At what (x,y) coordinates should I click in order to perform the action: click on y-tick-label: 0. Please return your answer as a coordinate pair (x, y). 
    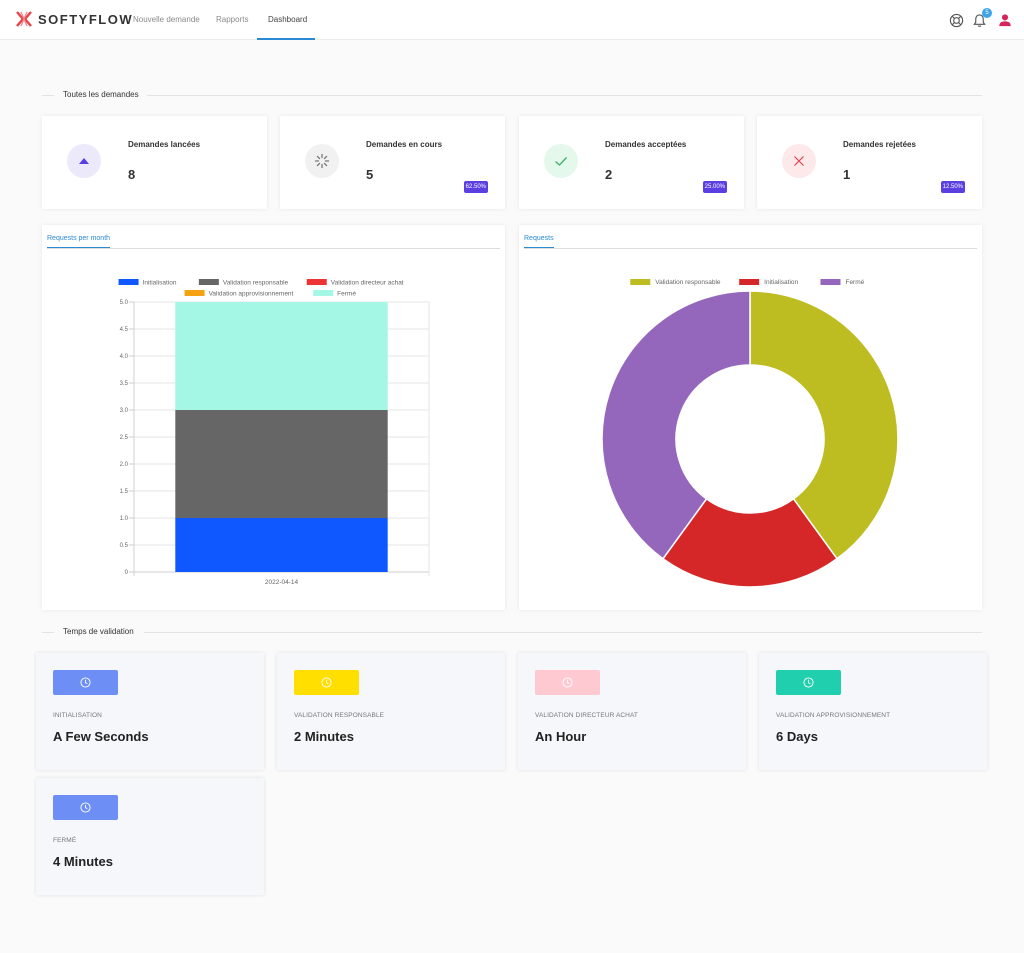
    Looking at the image, I should click on (127, 573).